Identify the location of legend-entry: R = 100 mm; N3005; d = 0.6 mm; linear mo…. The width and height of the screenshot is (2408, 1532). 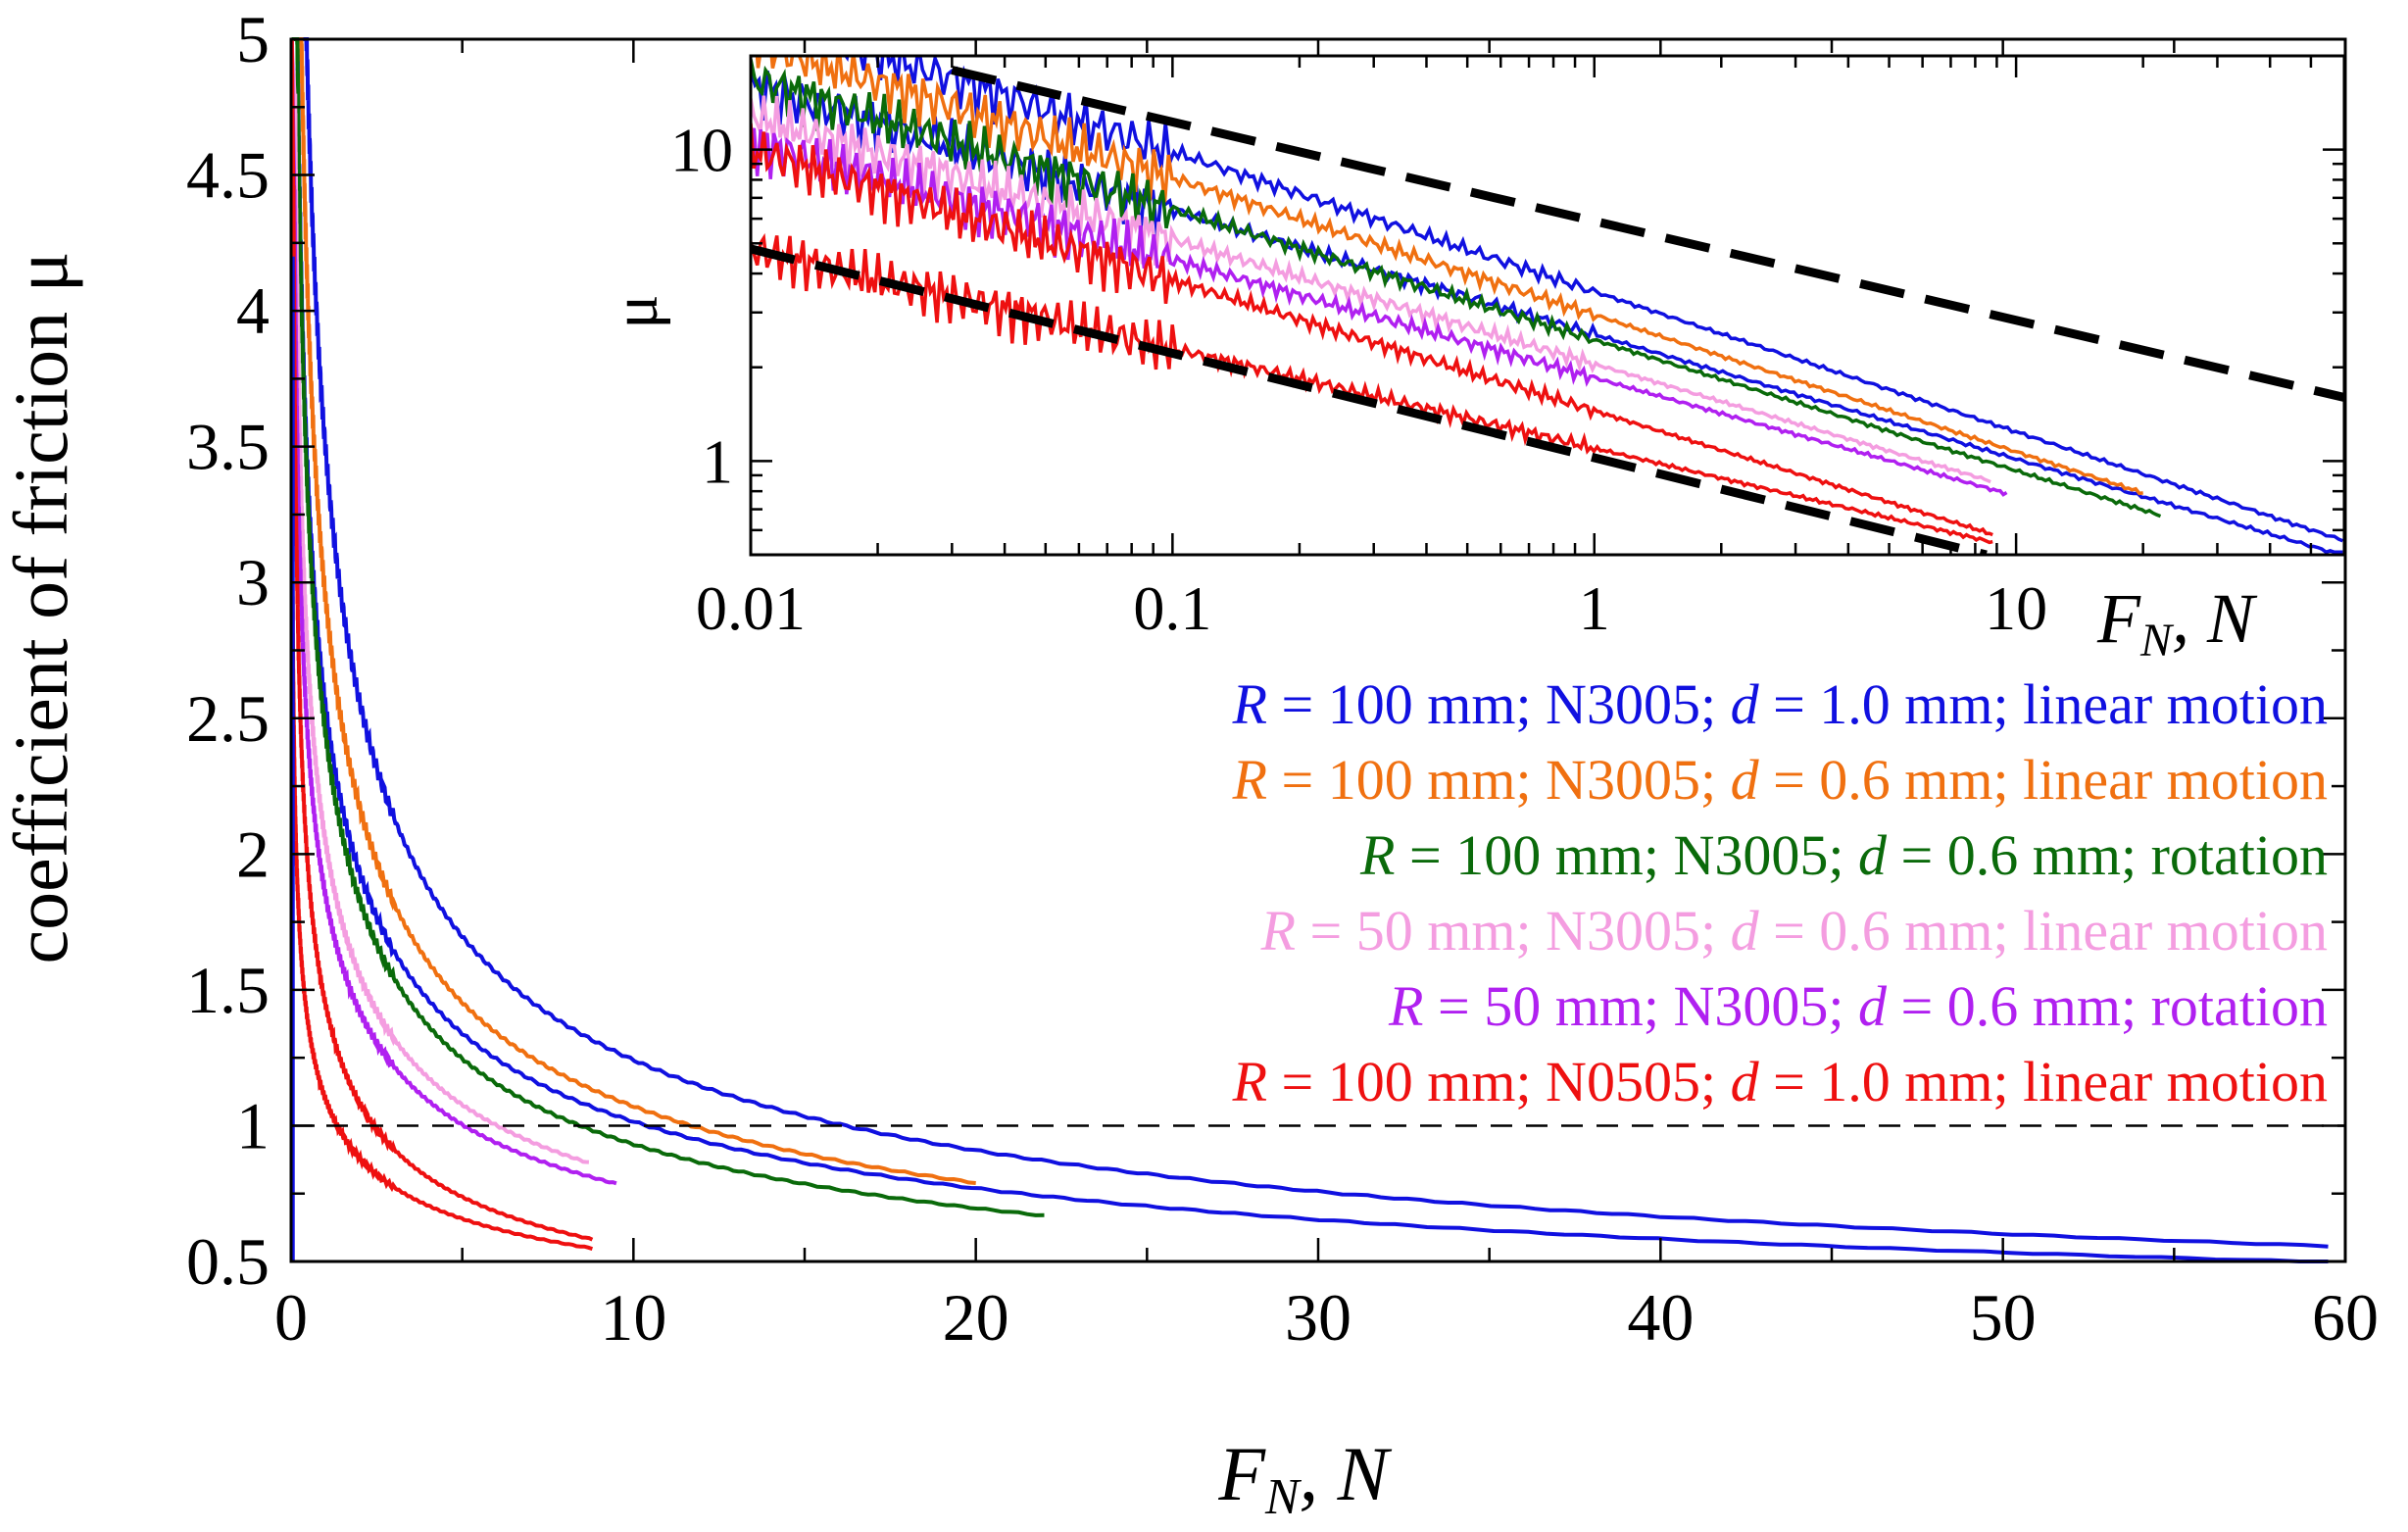
(1780, 780).